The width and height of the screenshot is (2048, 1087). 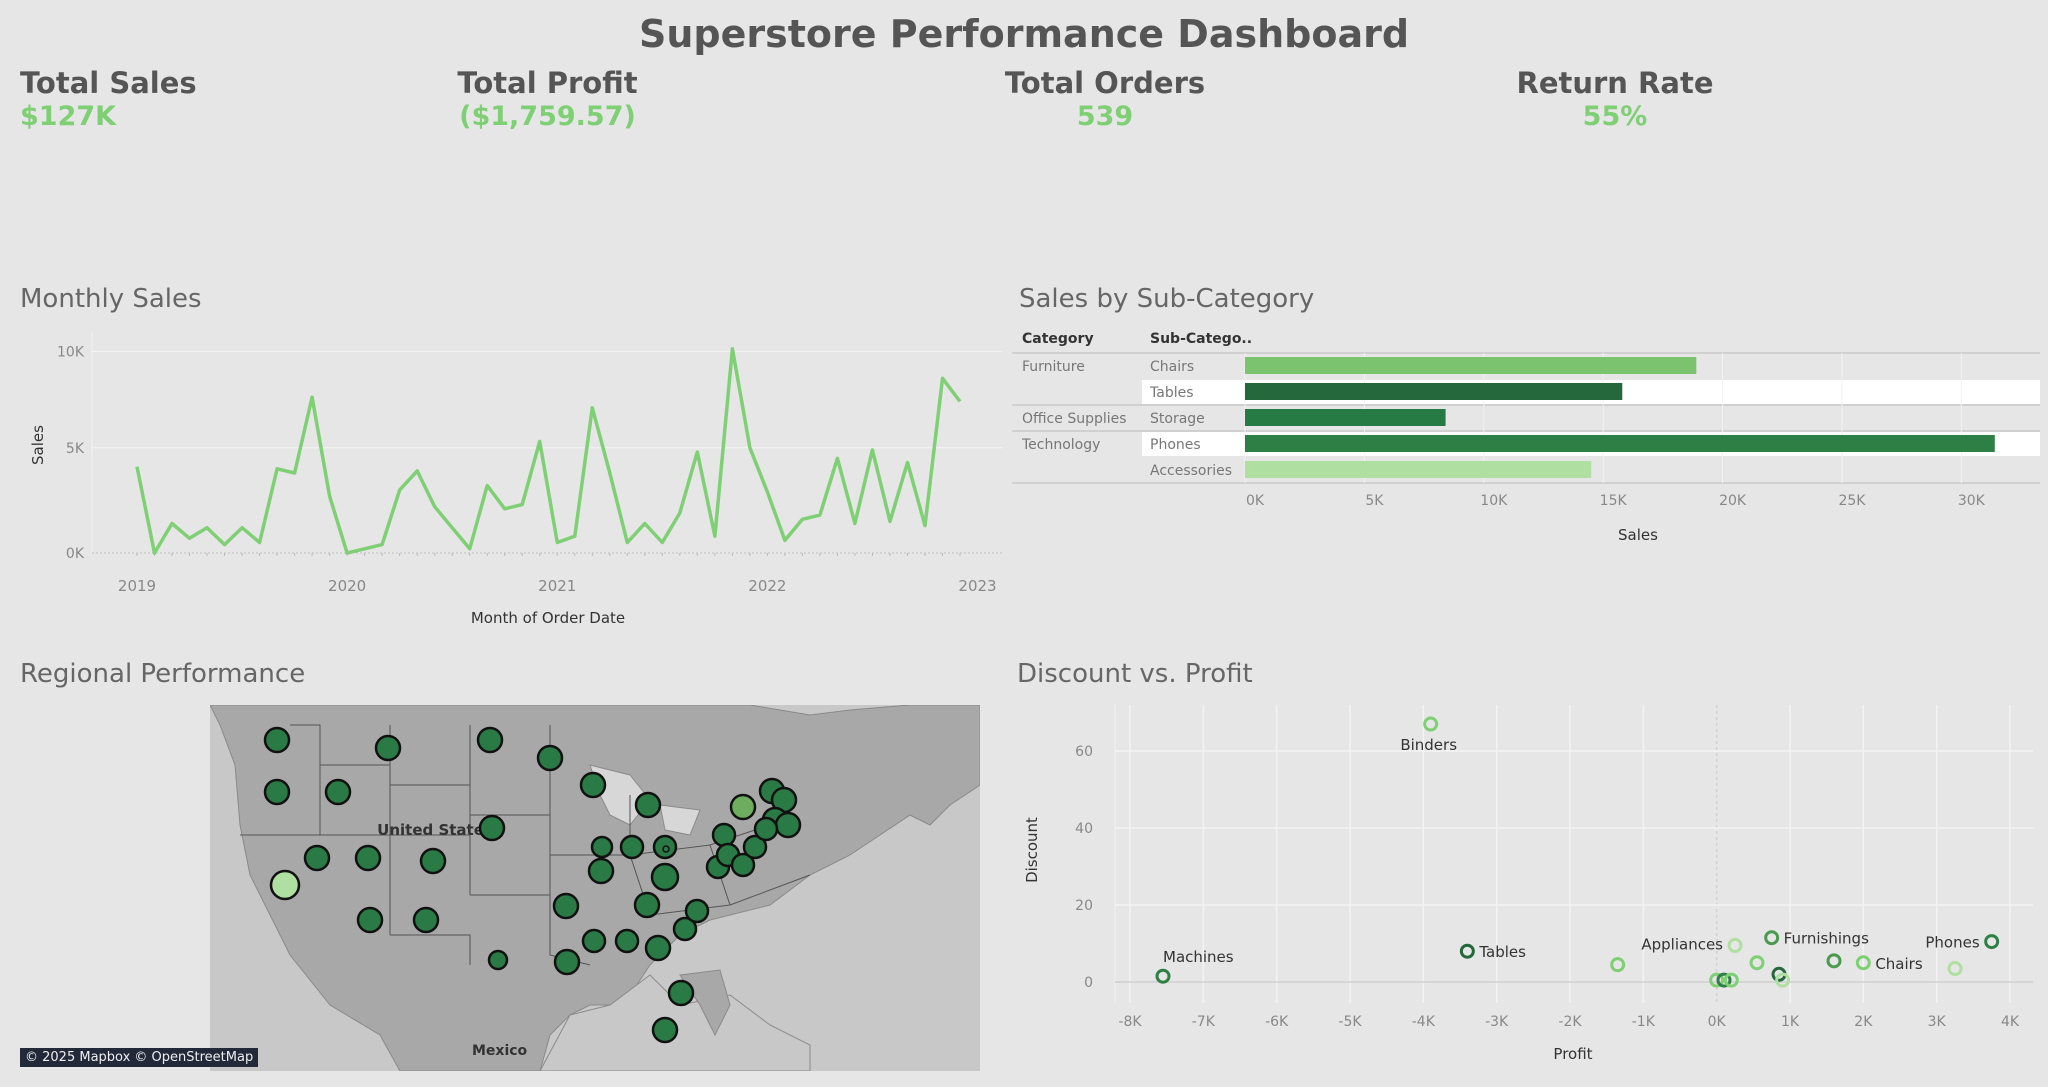 What do you see at coordinates (1937, 1022) in the screenshot?
I see `x-tick-label: 3K` at bounding box center [1937, 1022].